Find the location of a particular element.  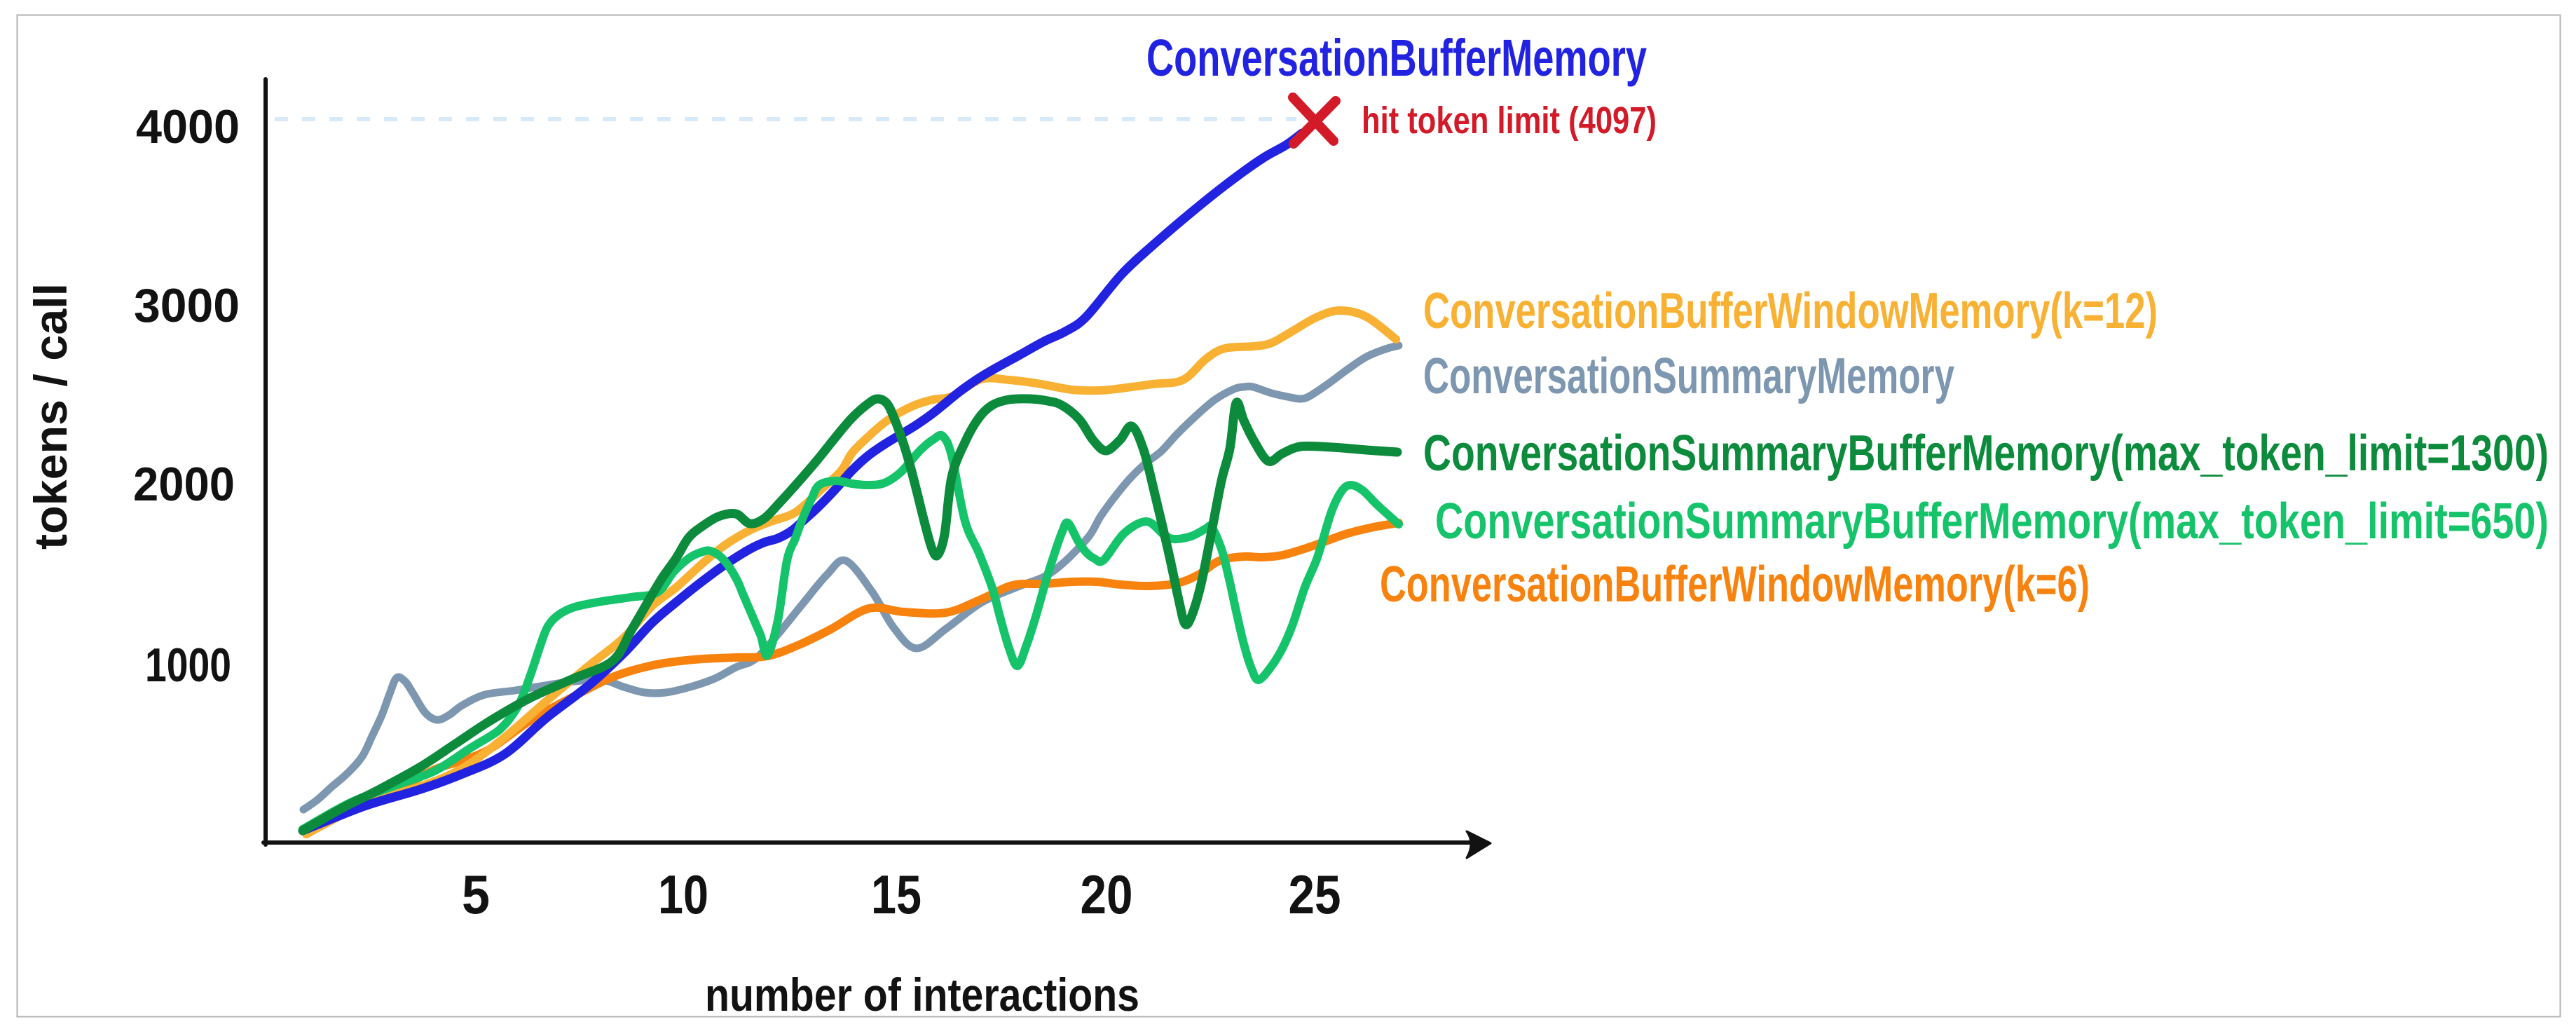

svg-text: ConversationSummaryMemory is located at coordinates (1689, 376).